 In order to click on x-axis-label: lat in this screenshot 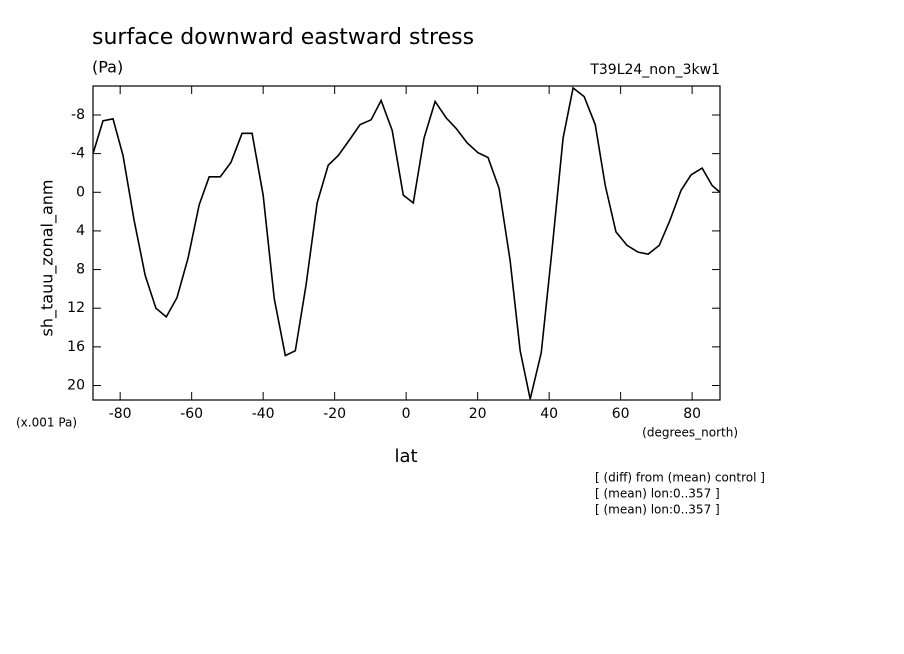, I will do `click(405, 456)`.